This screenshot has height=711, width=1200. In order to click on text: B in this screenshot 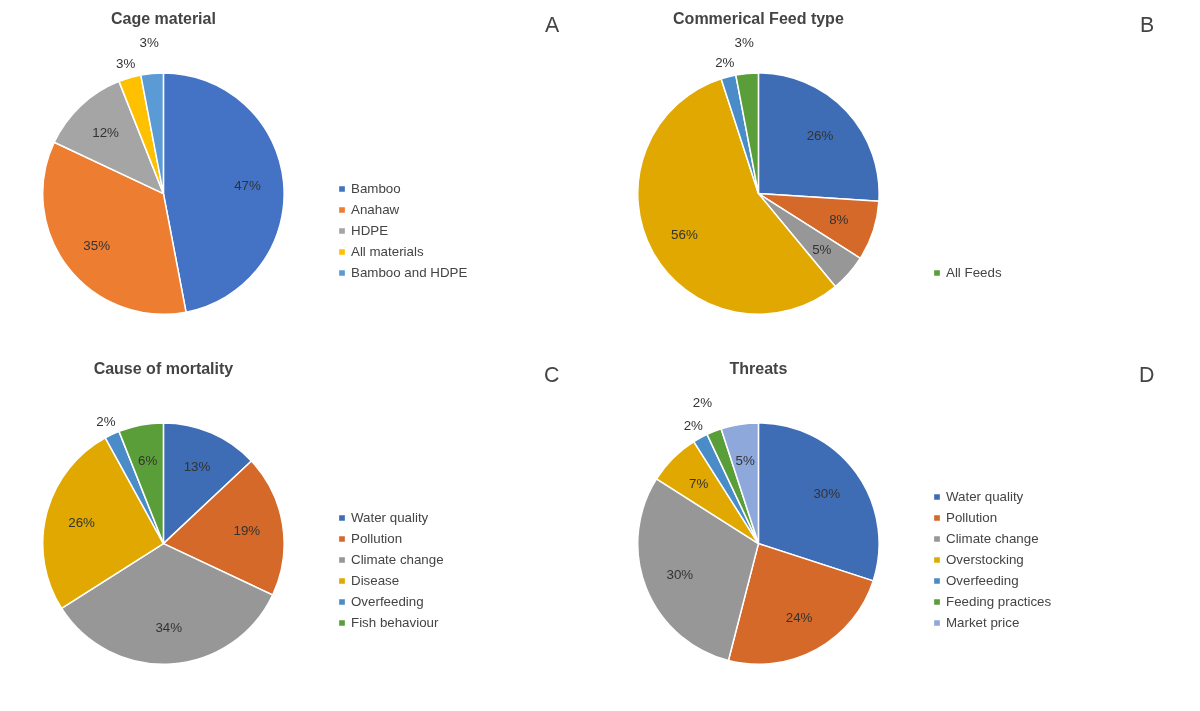, I will do `click(1147, 24)`.